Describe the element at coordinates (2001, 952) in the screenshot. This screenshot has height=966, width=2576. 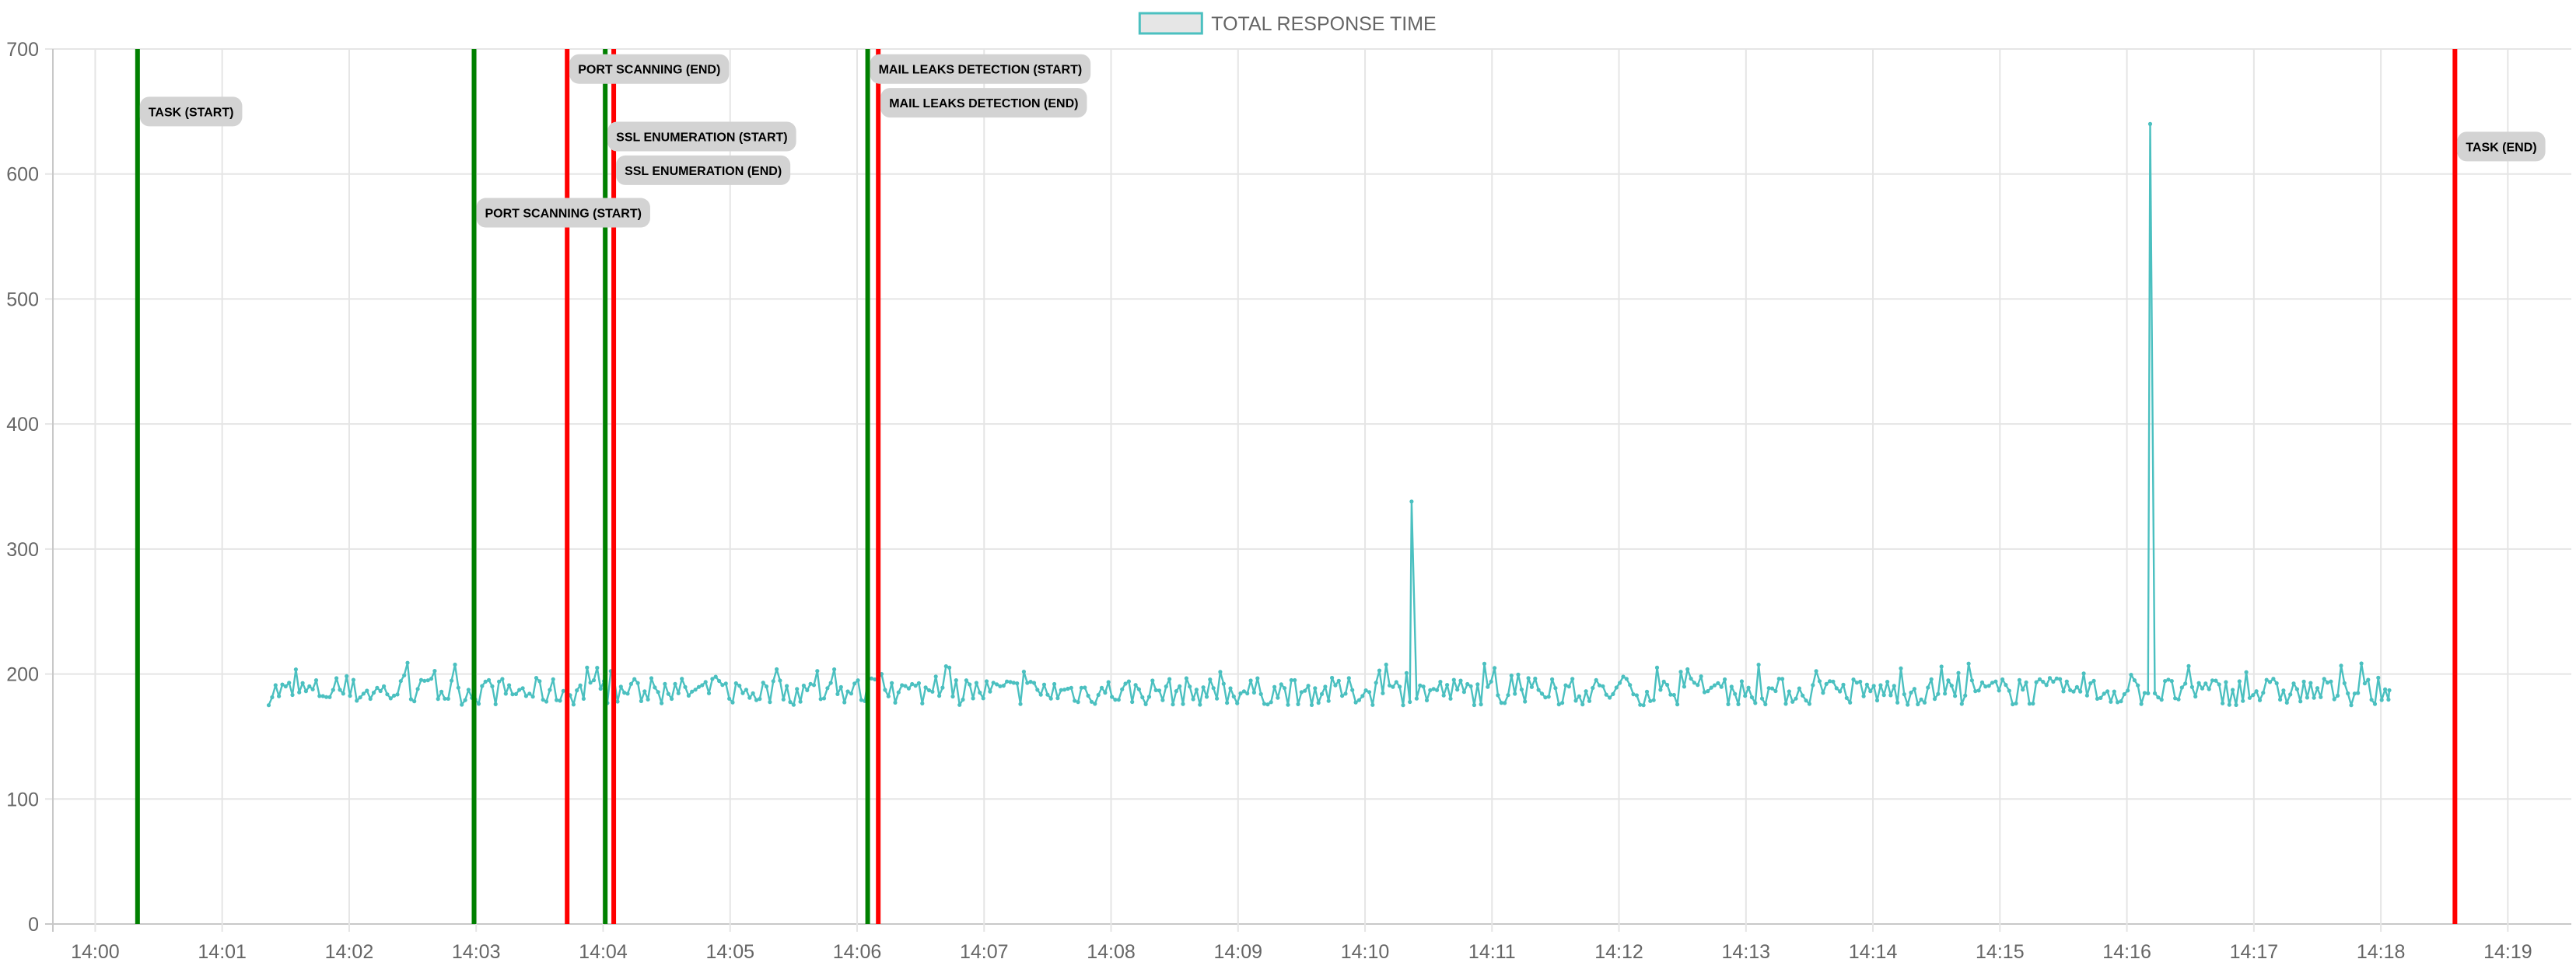
I see `x-tick-label: 14:15` at that location.